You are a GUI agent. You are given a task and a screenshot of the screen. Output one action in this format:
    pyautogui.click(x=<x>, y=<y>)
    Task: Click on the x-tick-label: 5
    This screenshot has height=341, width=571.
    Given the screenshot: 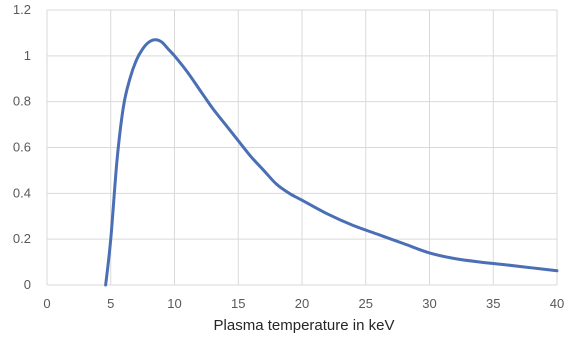 What is the action you would take?
    pyautogui.click(x=110, y=303)
    